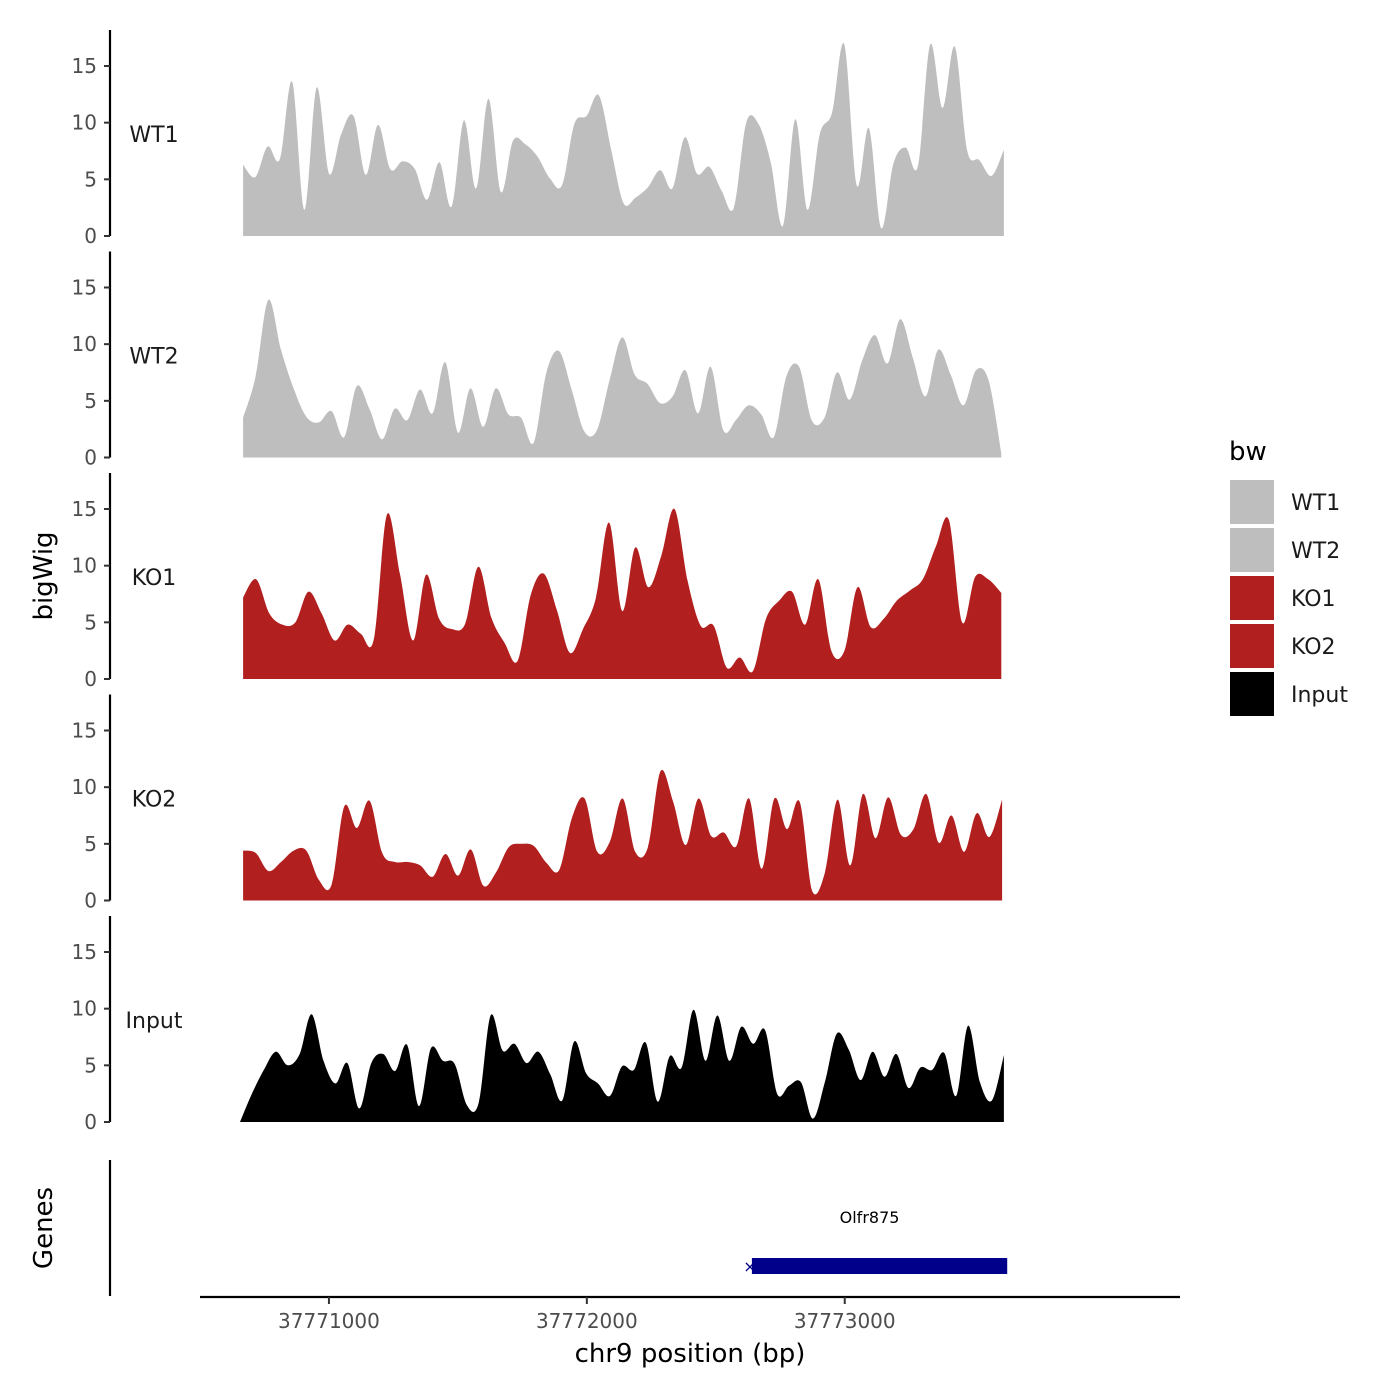 The height and width of the screenshot is (1400, 1400). What do you see at coordinates (690, 1354) in the screenshot?
I see `x-axis-title: chr9 position (bp)` at bounding box center [690, 1354].